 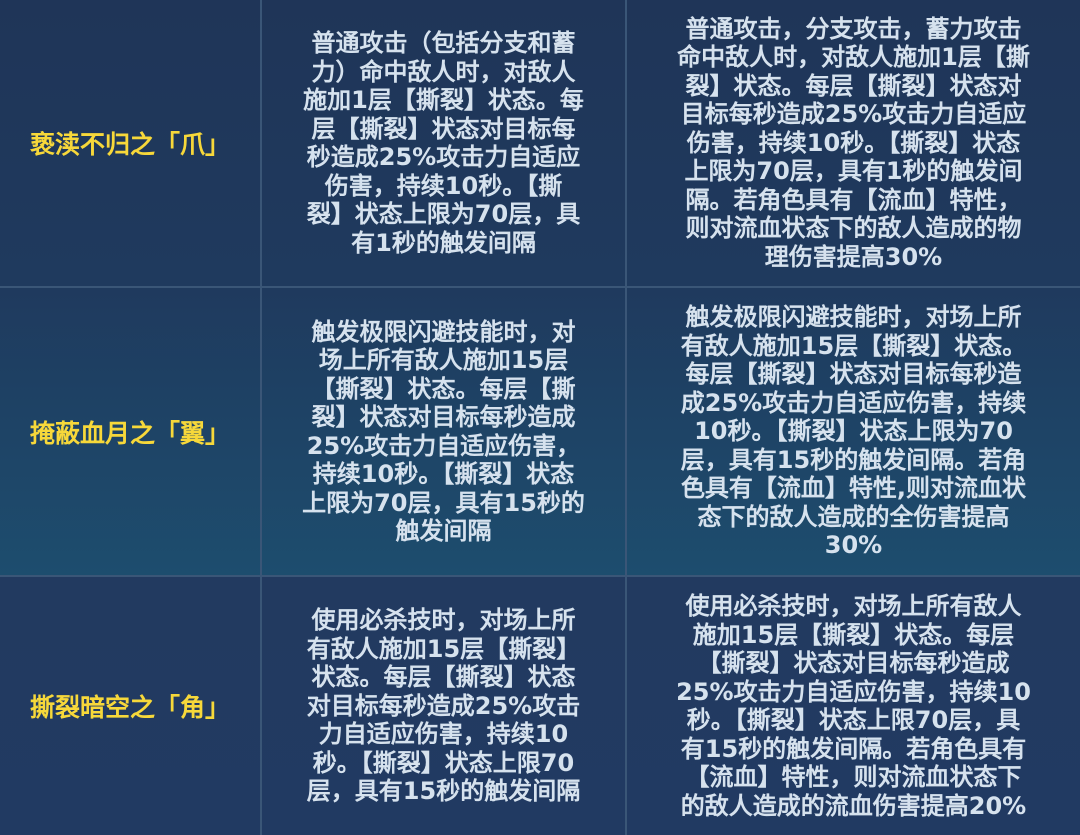 I want to click on description-line: 态下的敌人造成的全伤害提高, so click(x=853, y=516).